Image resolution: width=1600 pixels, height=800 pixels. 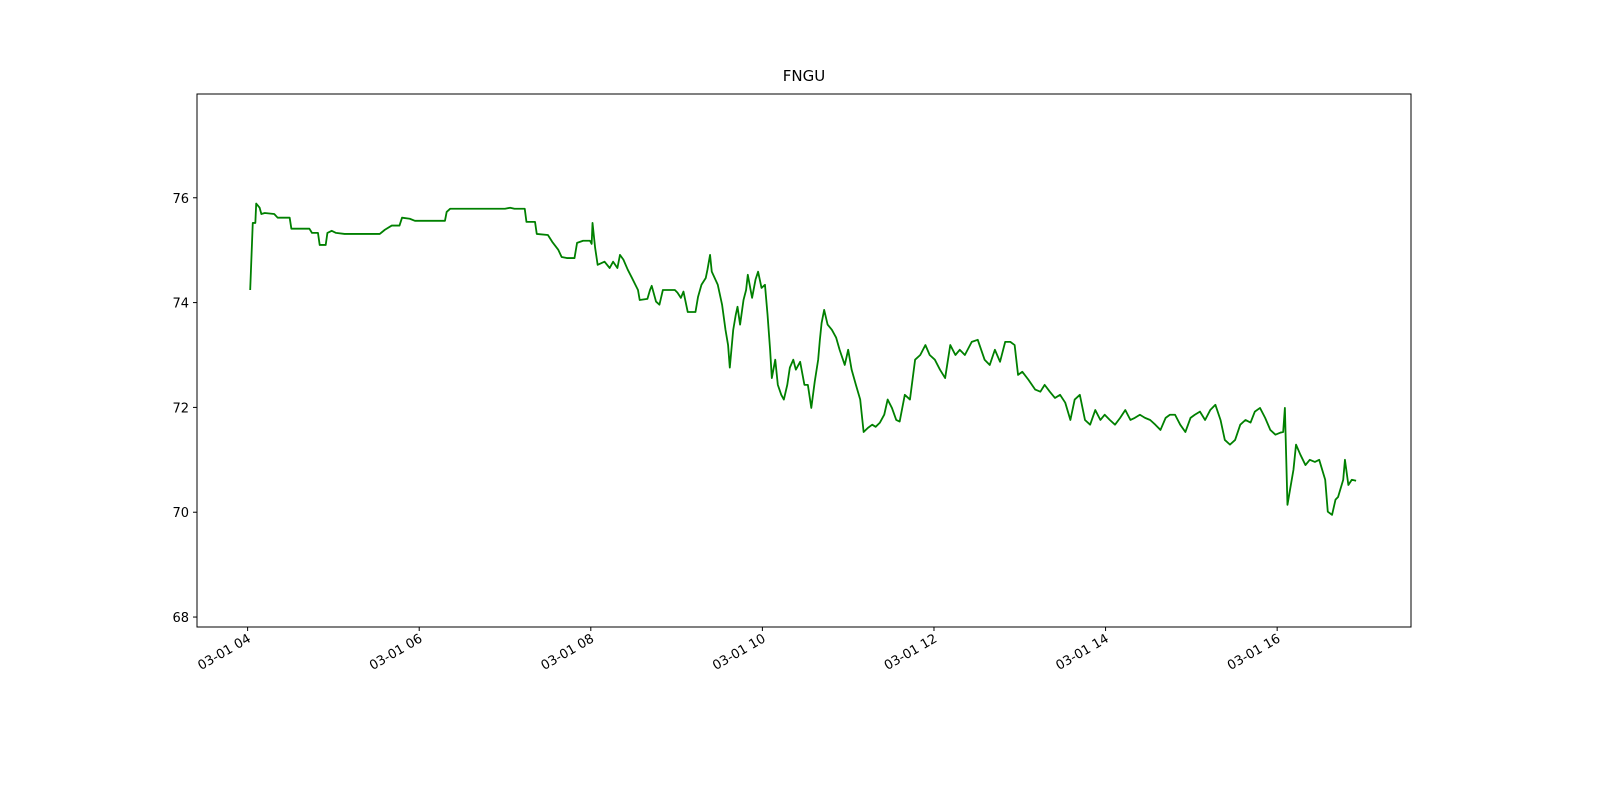 What do you see at coordinates (180, 199) in the screenshot?
I see `y-tick-label: 76` at bounding box center [180, 199].